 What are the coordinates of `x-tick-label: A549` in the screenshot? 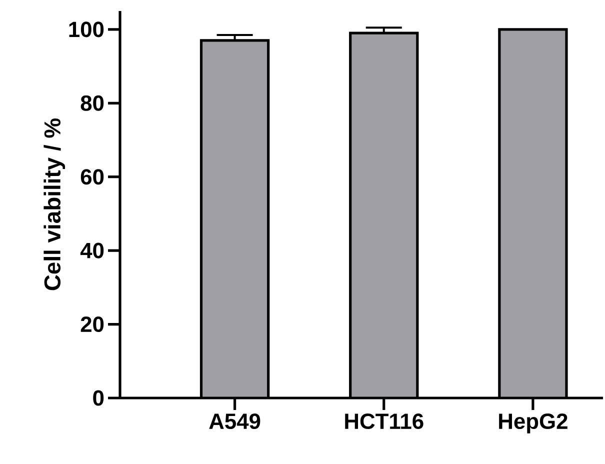 It's located at (234, 422).